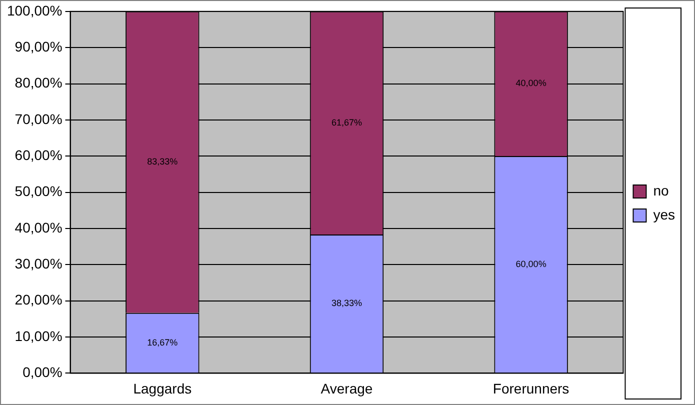  What do you see at coordinates (38, 300) in the screenshot?
I see `y-tick-label: 20,00%` at bounding box center [38, 300].